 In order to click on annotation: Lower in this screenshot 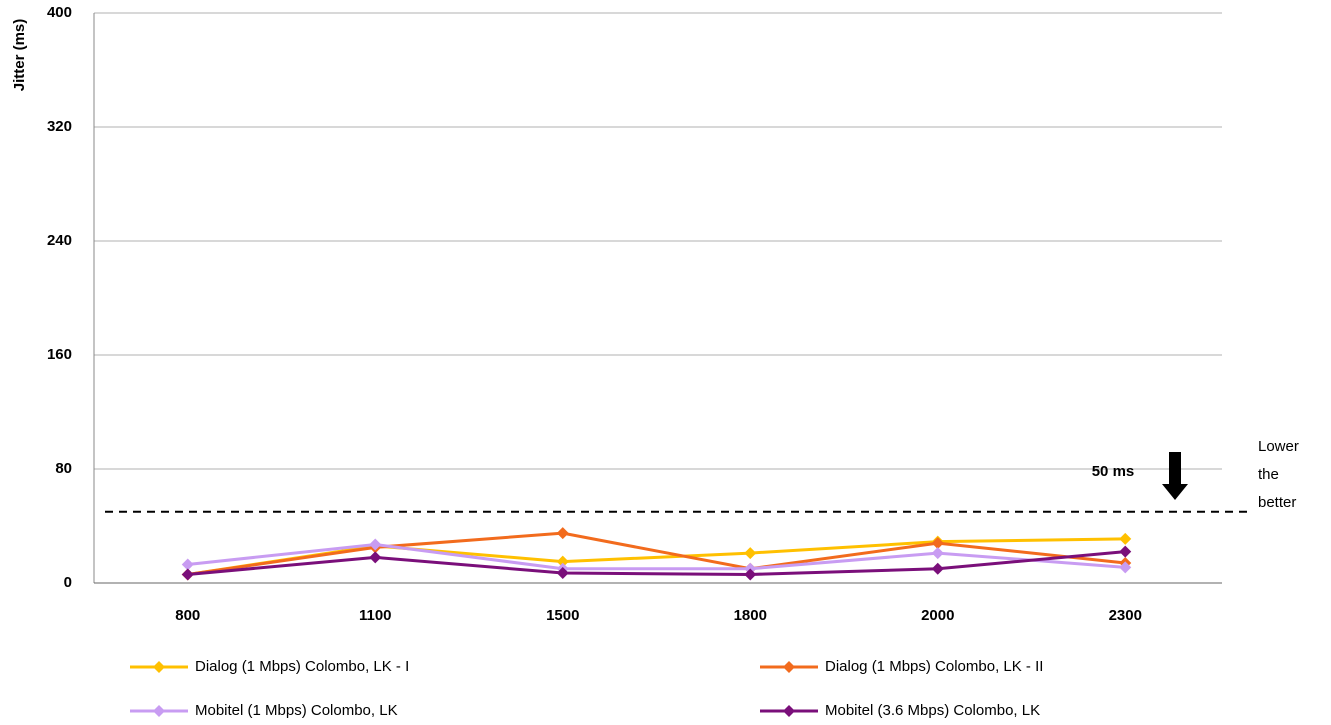, I will do `click(1278, 446)`.